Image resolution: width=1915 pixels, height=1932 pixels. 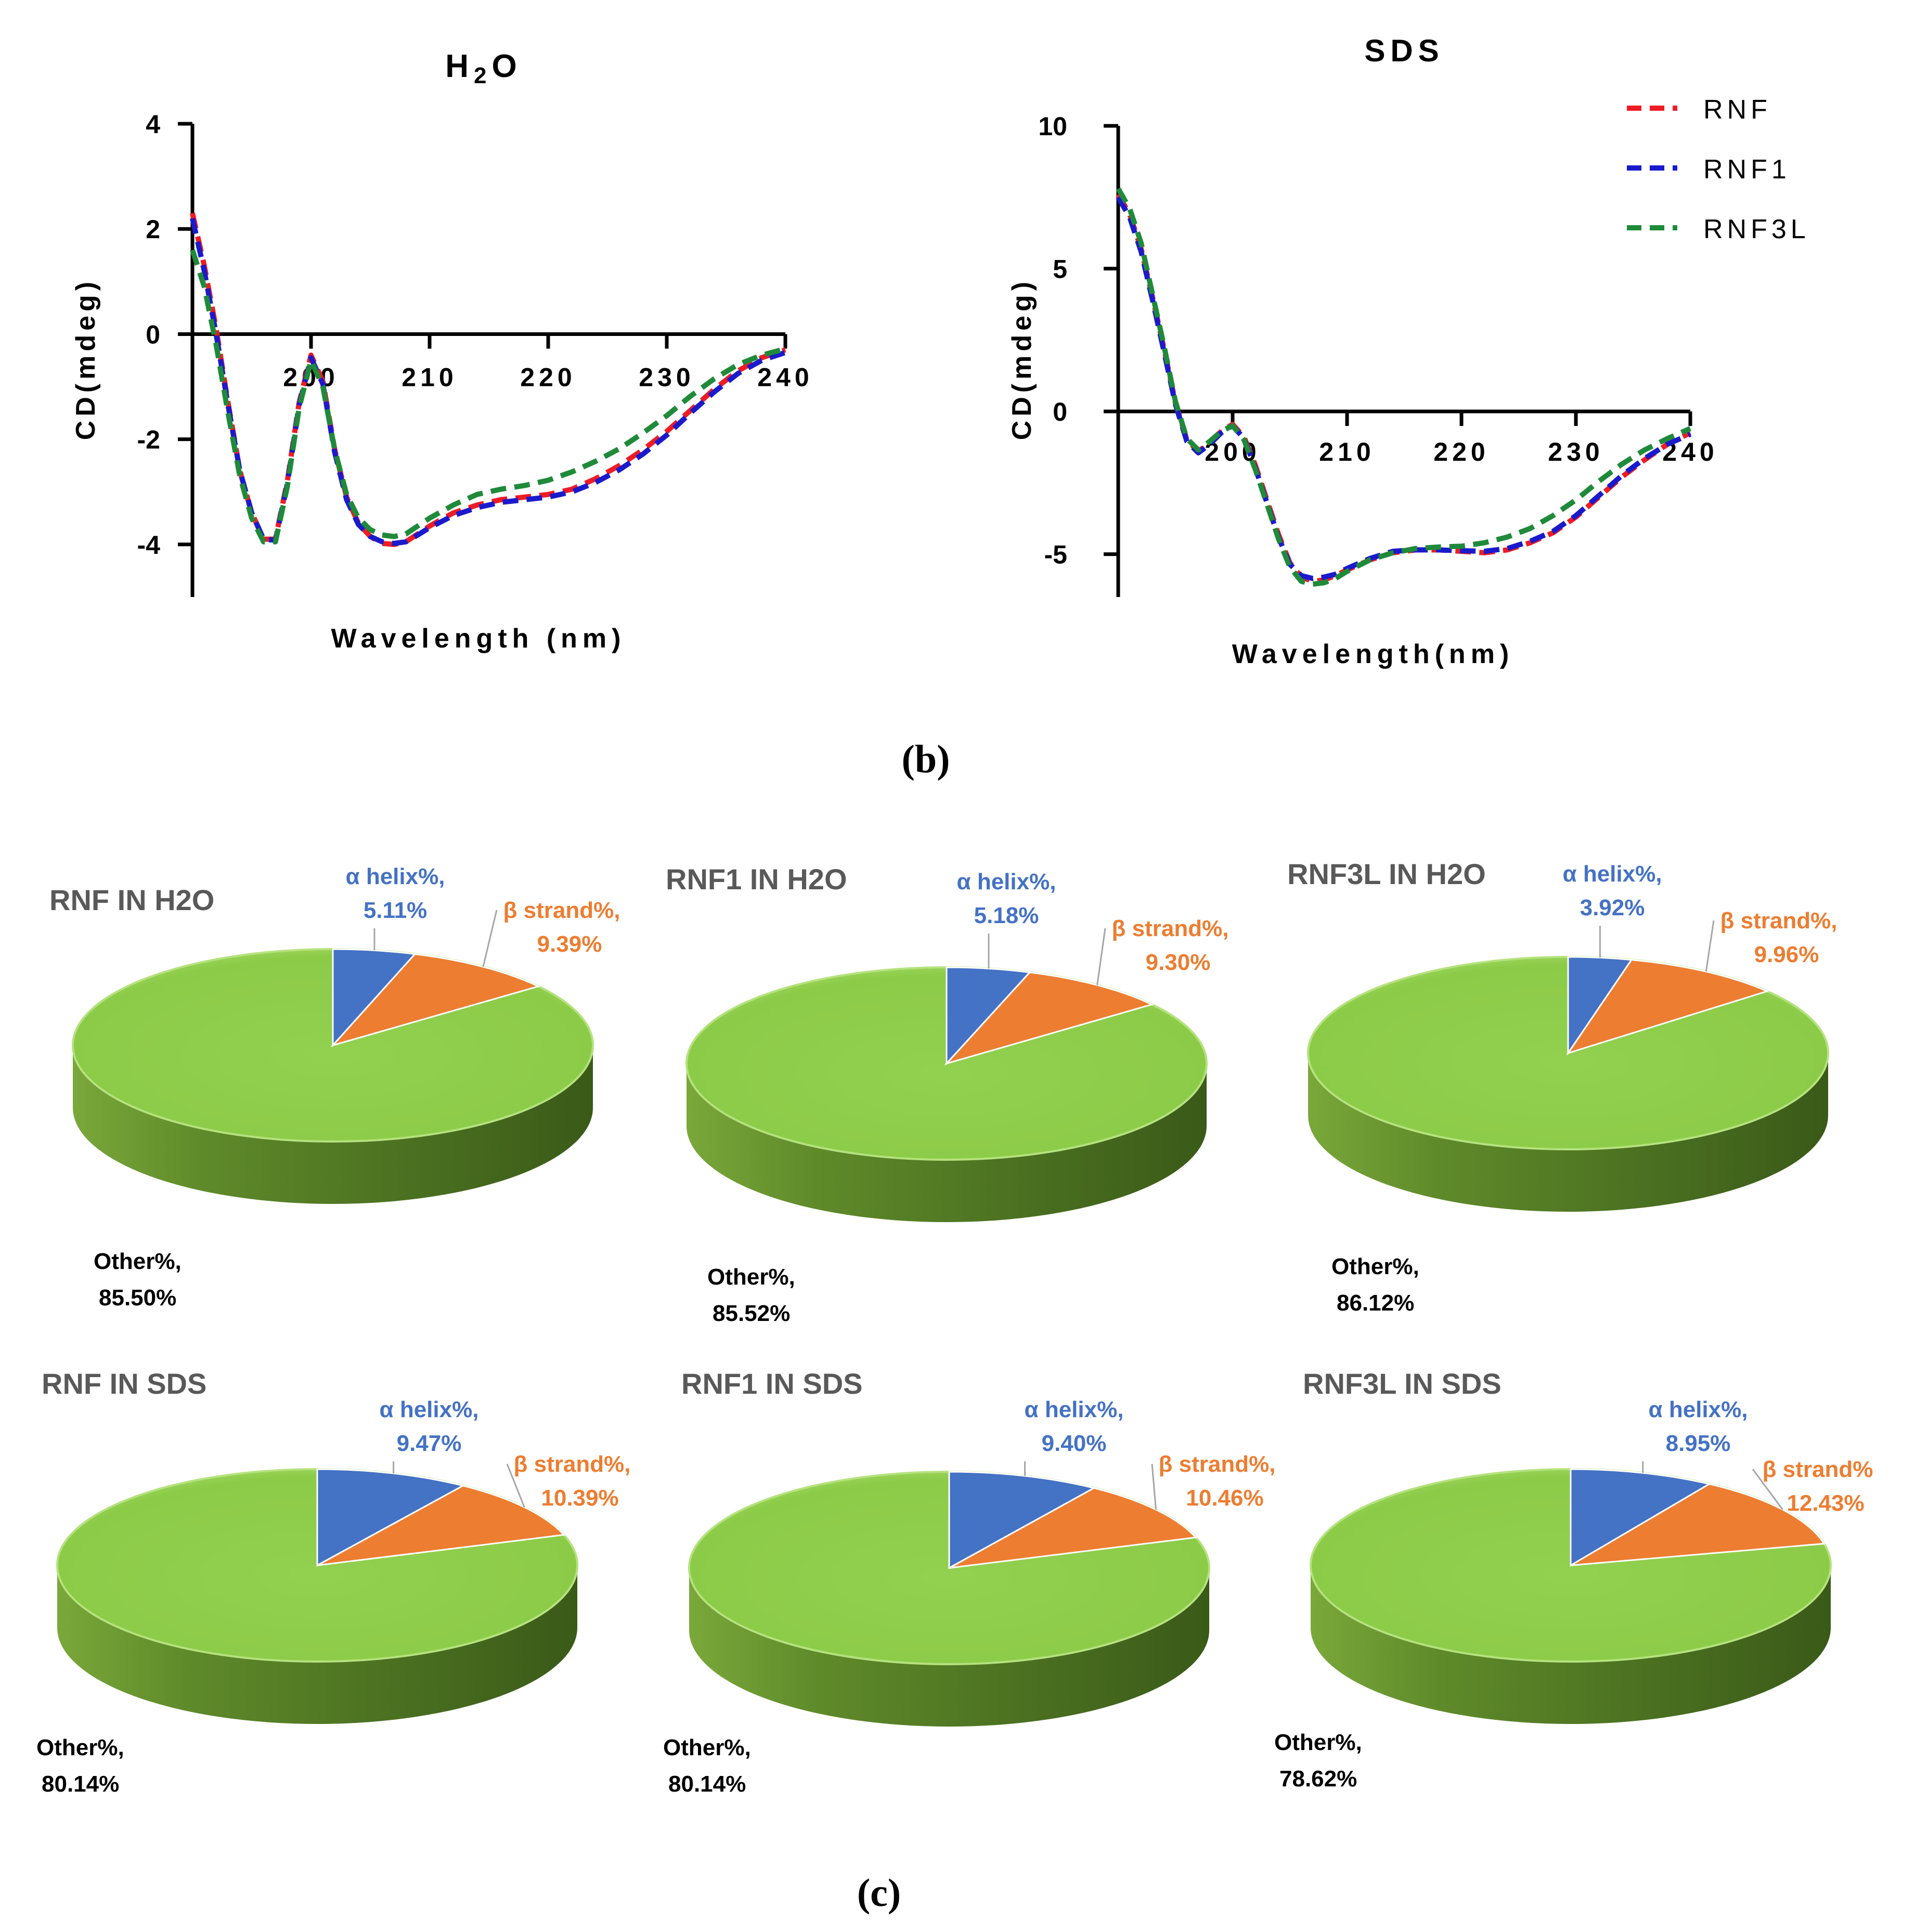 I want to click on y-axis-label-h2o: CD(mdeg), so click(x=86, y=359).